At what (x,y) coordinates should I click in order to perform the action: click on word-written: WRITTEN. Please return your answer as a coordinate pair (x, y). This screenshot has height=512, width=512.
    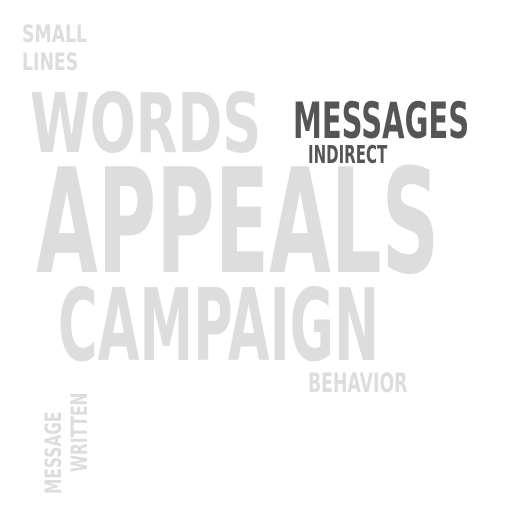
    Looking at the image, I should click on (80, 432).